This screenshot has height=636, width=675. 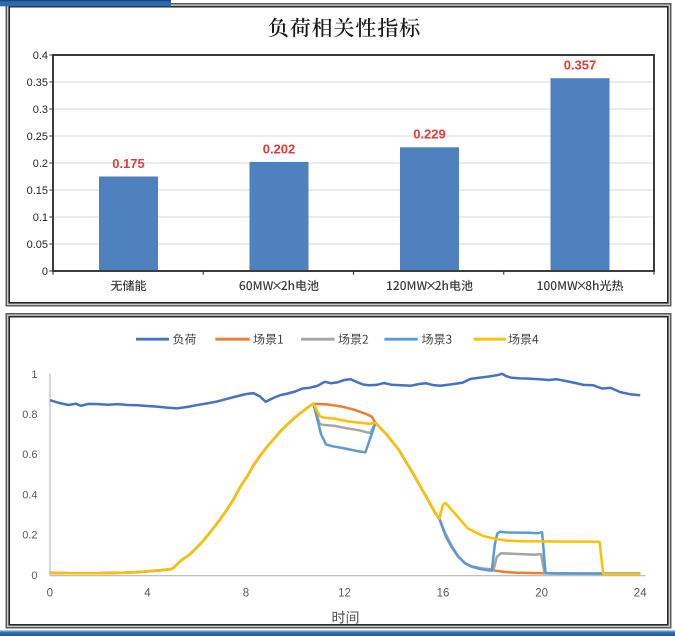 What do you see at coordinates (40, 218) in the screenshot?
I see `svg-text: 0.1` at bounding box center [40, 218].